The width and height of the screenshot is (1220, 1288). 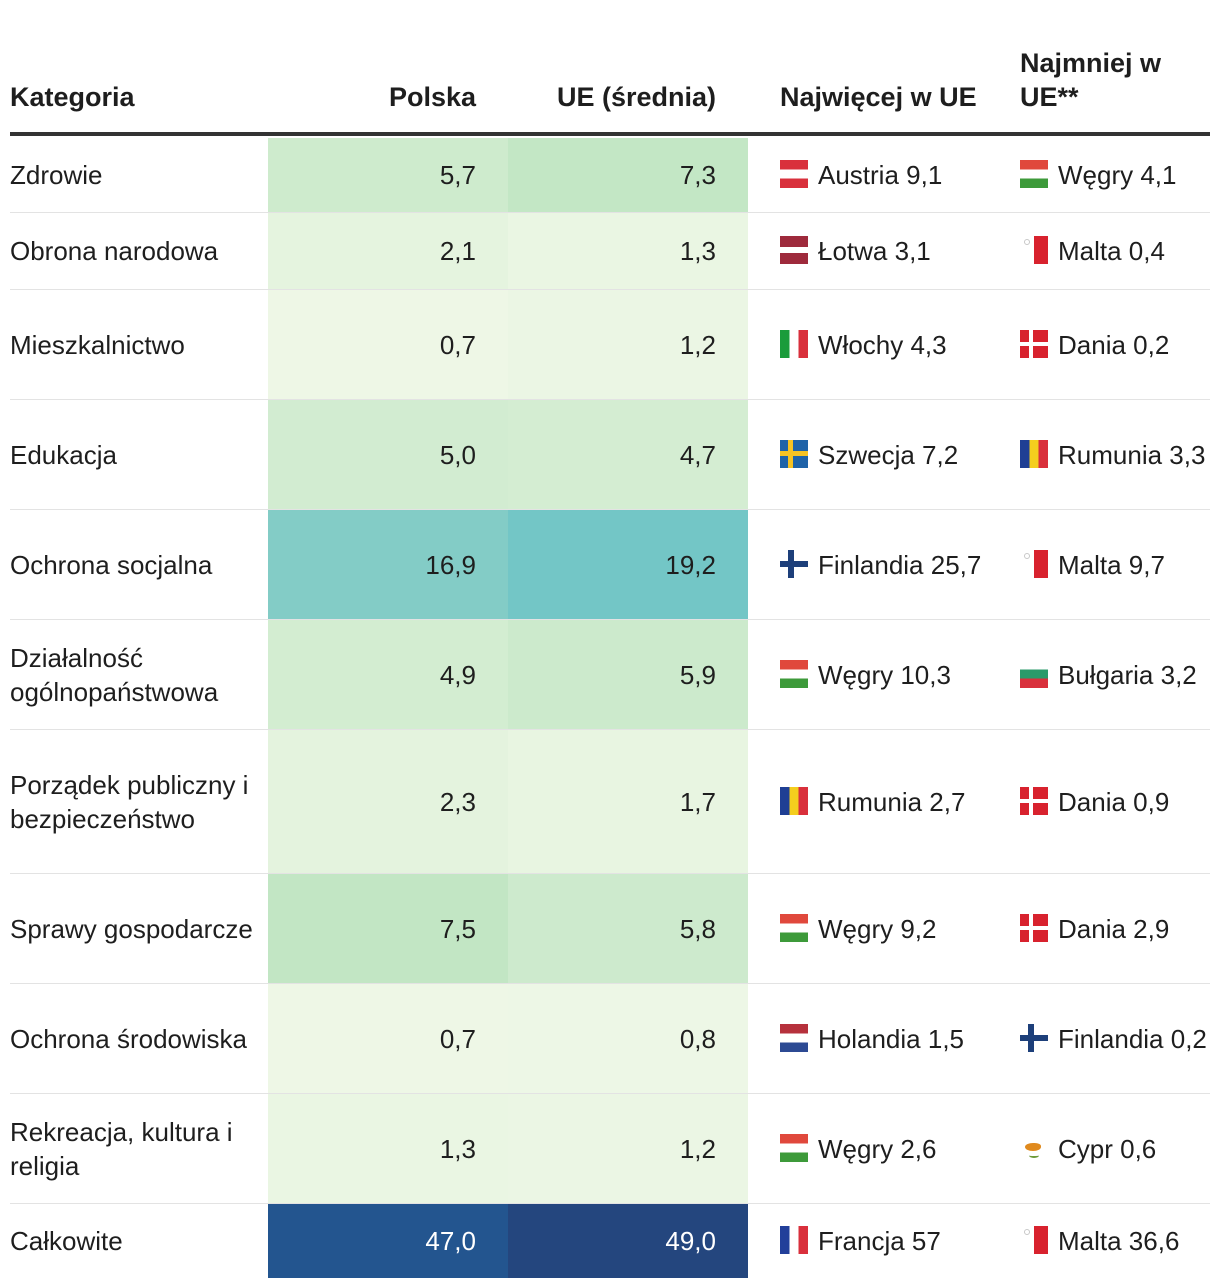 I want to click on flag-finland-icon, so click(x=1034, y=1037).